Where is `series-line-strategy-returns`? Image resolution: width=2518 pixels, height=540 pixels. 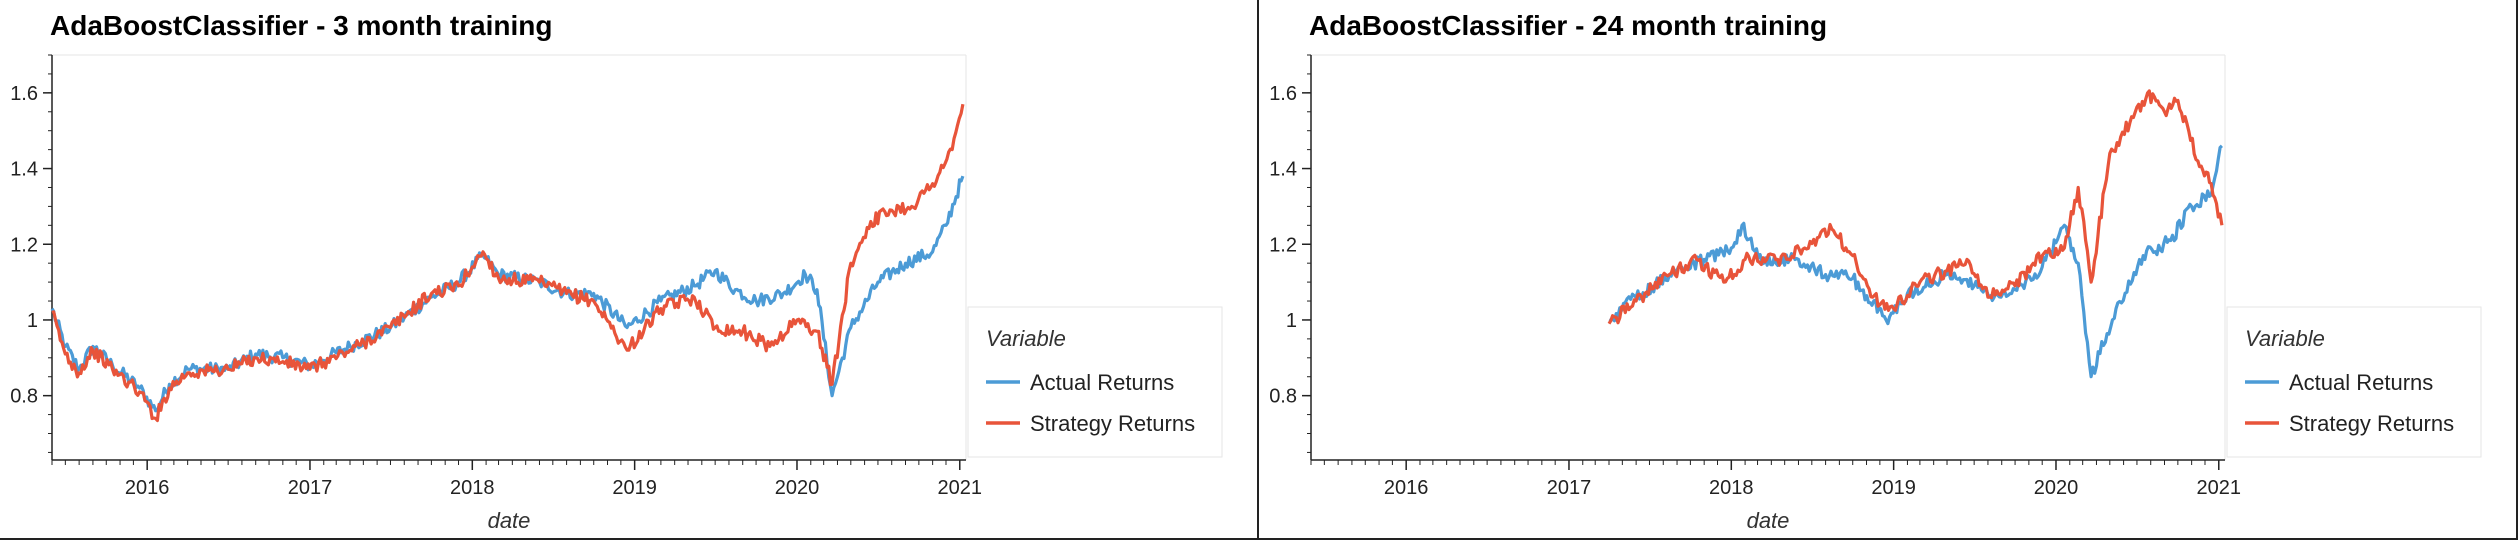
series-line-strategy-returns is located at coordinates (1915, 207).